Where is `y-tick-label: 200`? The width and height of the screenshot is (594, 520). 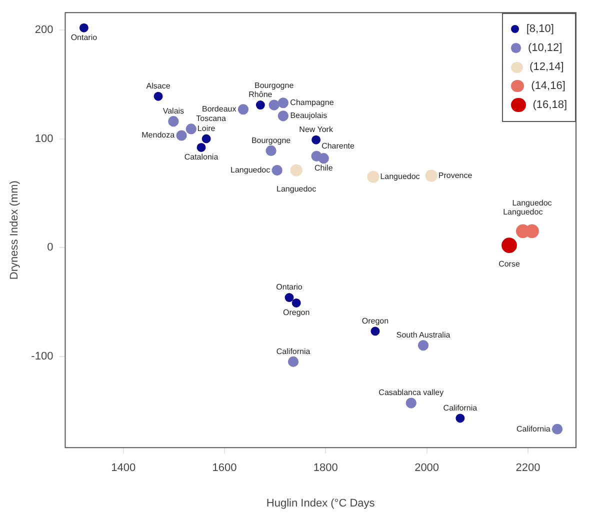 y-tick-label: 200 is located at coordinates (44, 30).